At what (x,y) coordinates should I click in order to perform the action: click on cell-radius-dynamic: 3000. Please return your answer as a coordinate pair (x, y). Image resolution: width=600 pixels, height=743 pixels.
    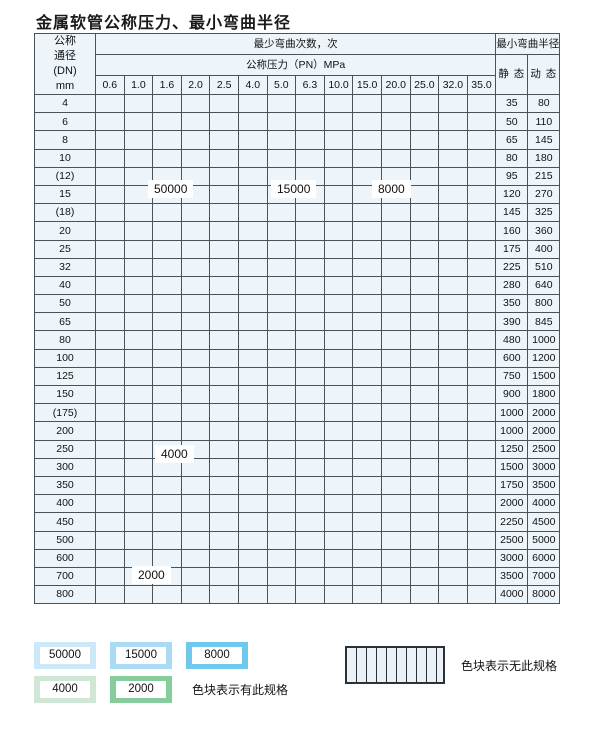
    Looking at the image, I should click on (544, 467).